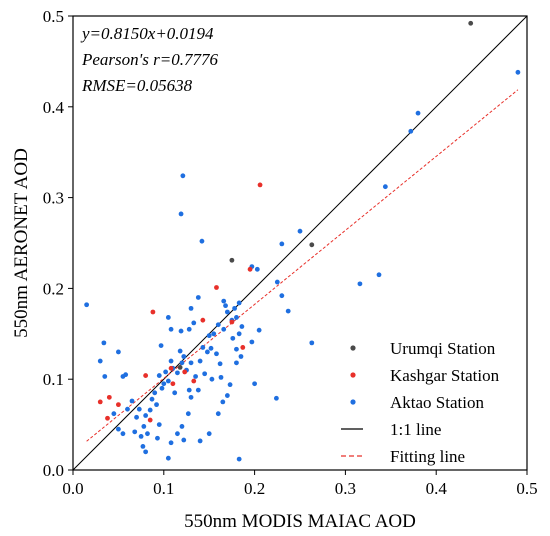 The height and width of the screenshot is (536, 550). I want to click on regression-equation: y=0.8150x+0.0194, so click(147, 33).